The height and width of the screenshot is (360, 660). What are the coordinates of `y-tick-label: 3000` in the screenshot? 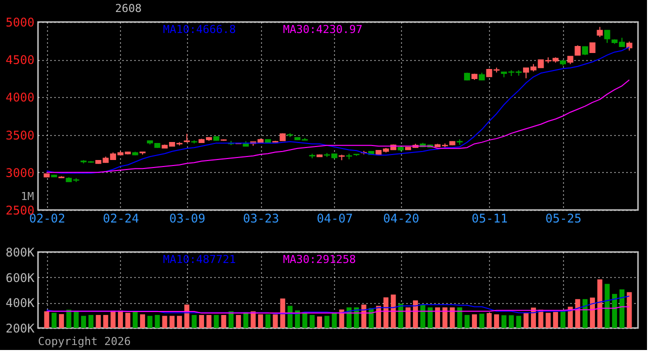 It's located at (20, 173).